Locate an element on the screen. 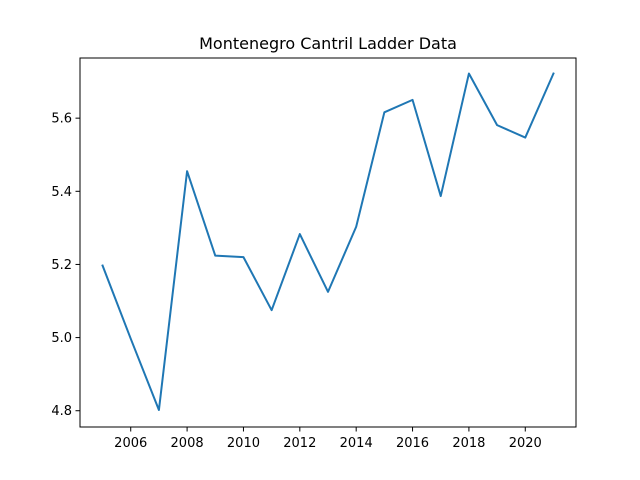 The width and height of the screenshot is (640, 480). x-tick-label: 2018 is located at coordinates (468, 443).